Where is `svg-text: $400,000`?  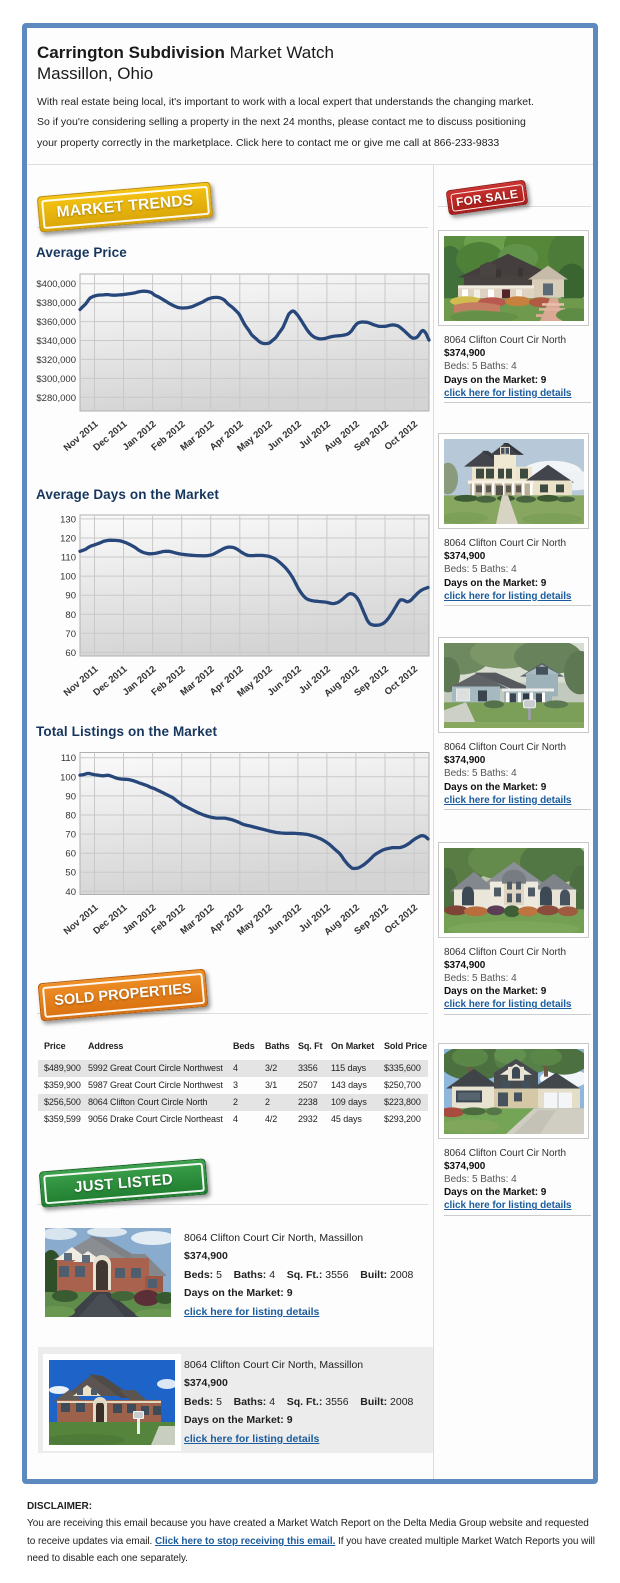 svg-text: $400,000 is located at coordinates (56, 284).